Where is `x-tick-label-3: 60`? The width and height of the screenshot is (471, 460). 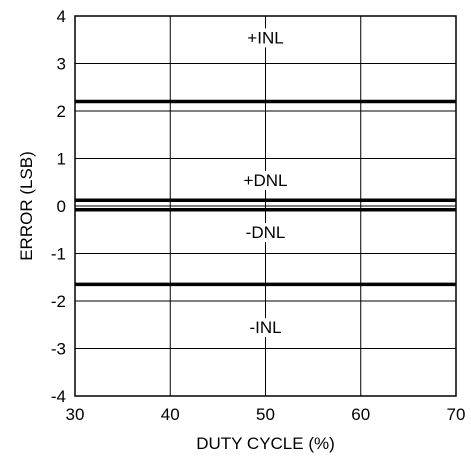 x-tick-label-3: 60 is located at coordinates (360, 414).